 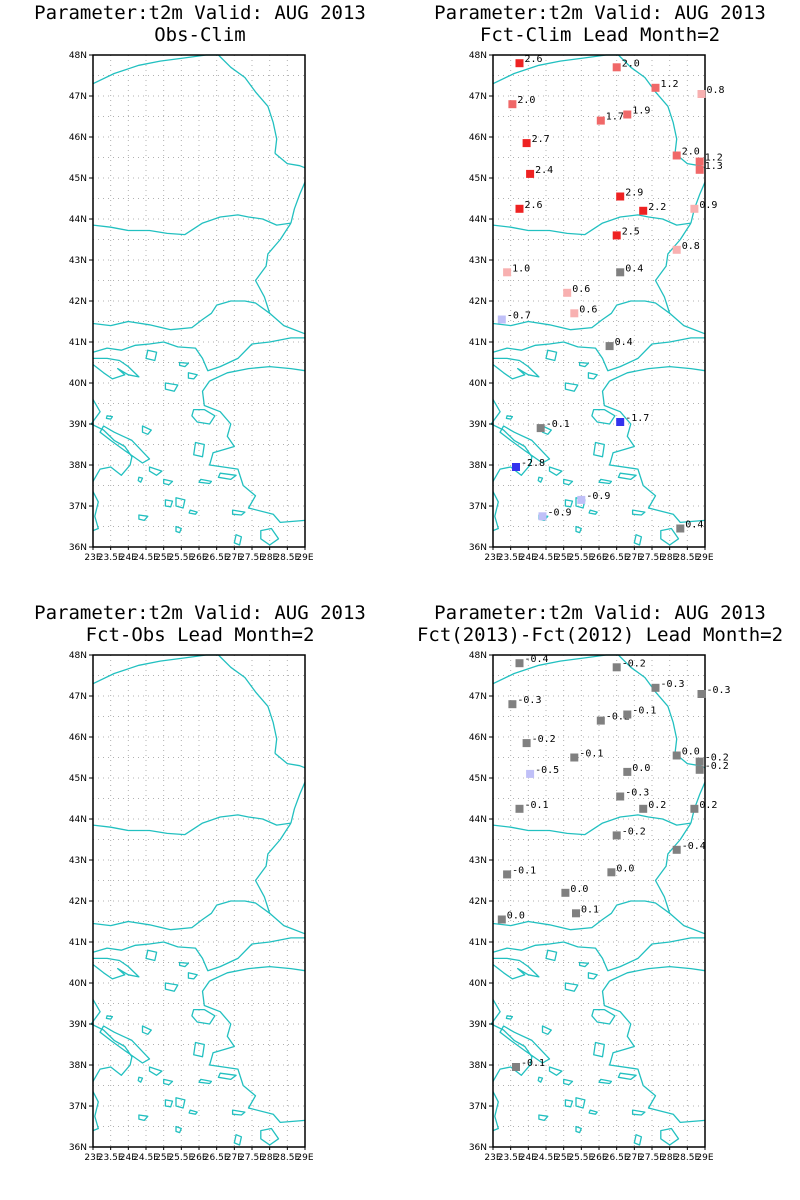 I want to click on island-milos, so click(x=143, y=1118).